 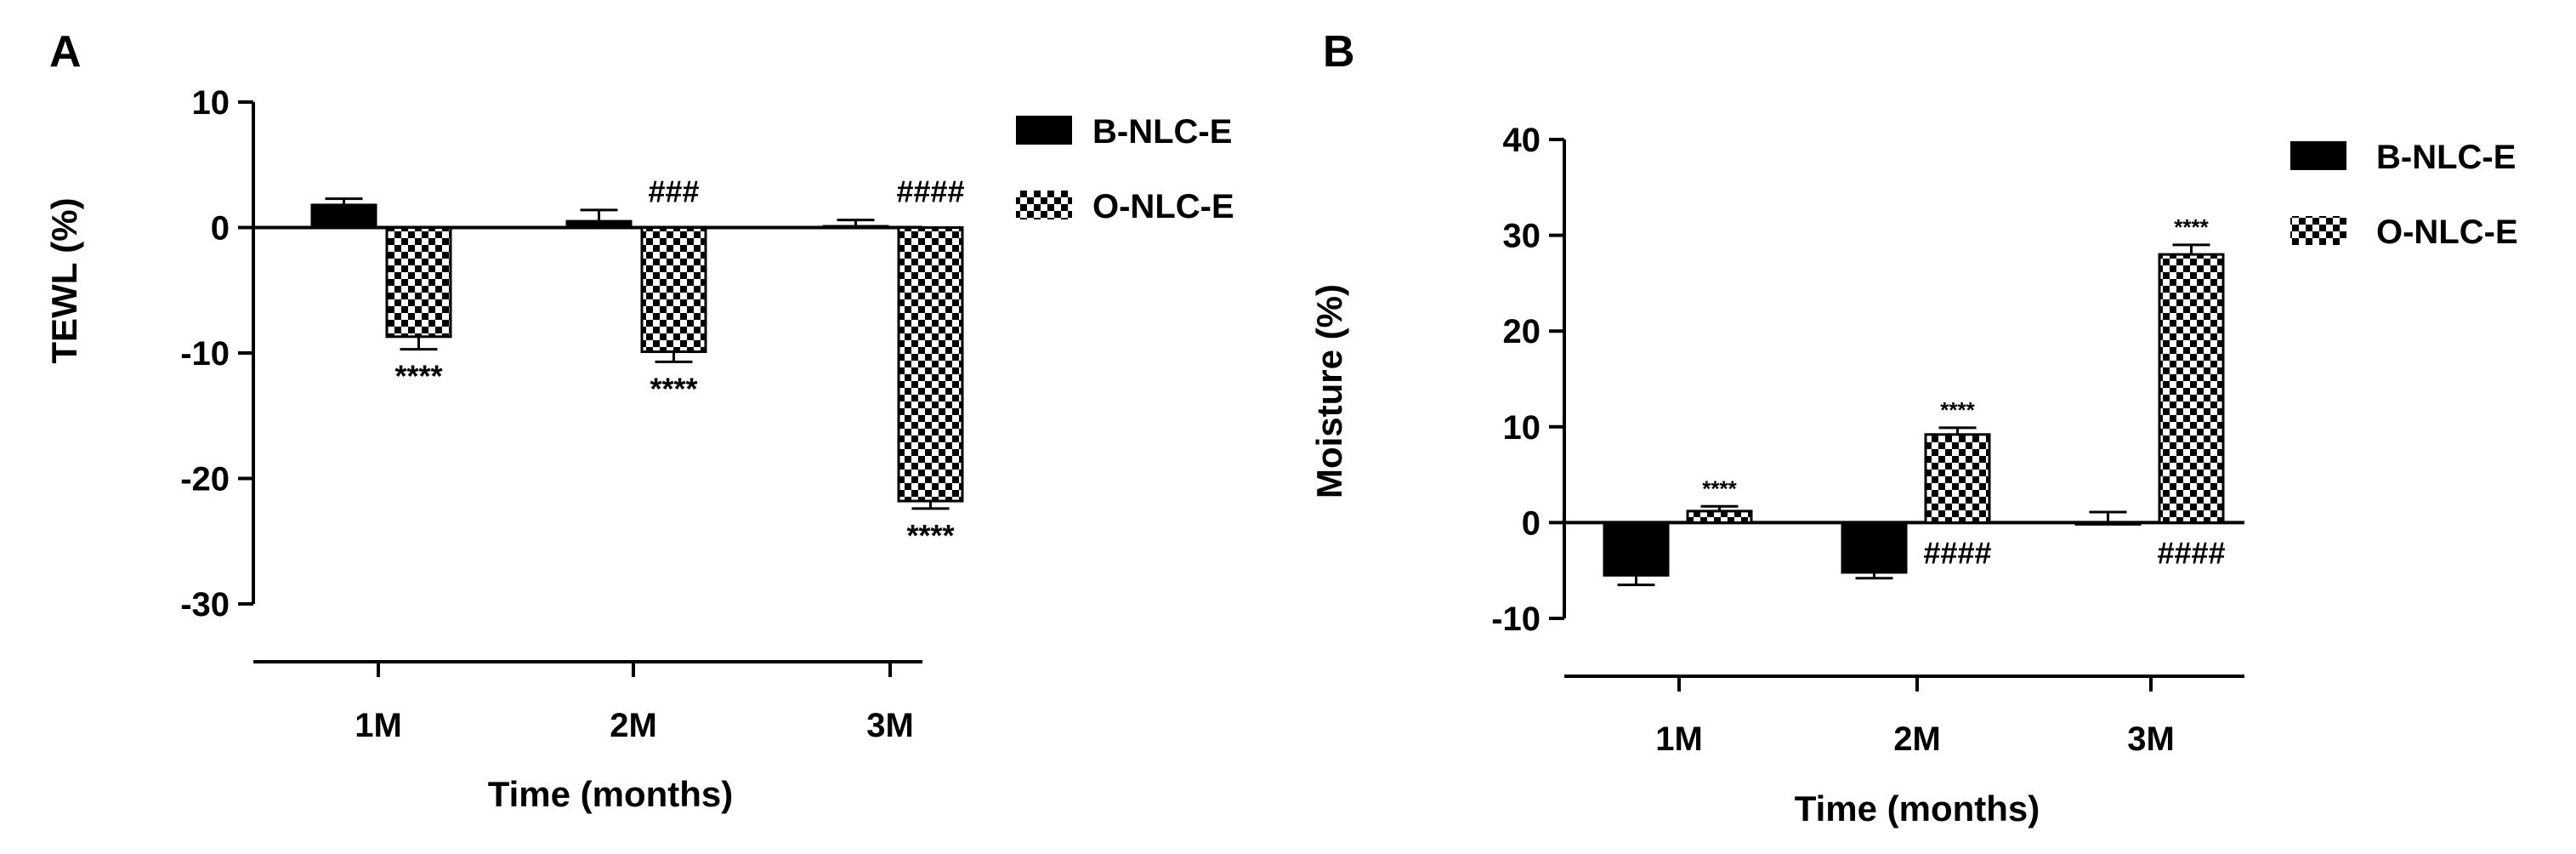 I want to click on x-axis-title-b: Time (months), so click(x=1918, y=808).